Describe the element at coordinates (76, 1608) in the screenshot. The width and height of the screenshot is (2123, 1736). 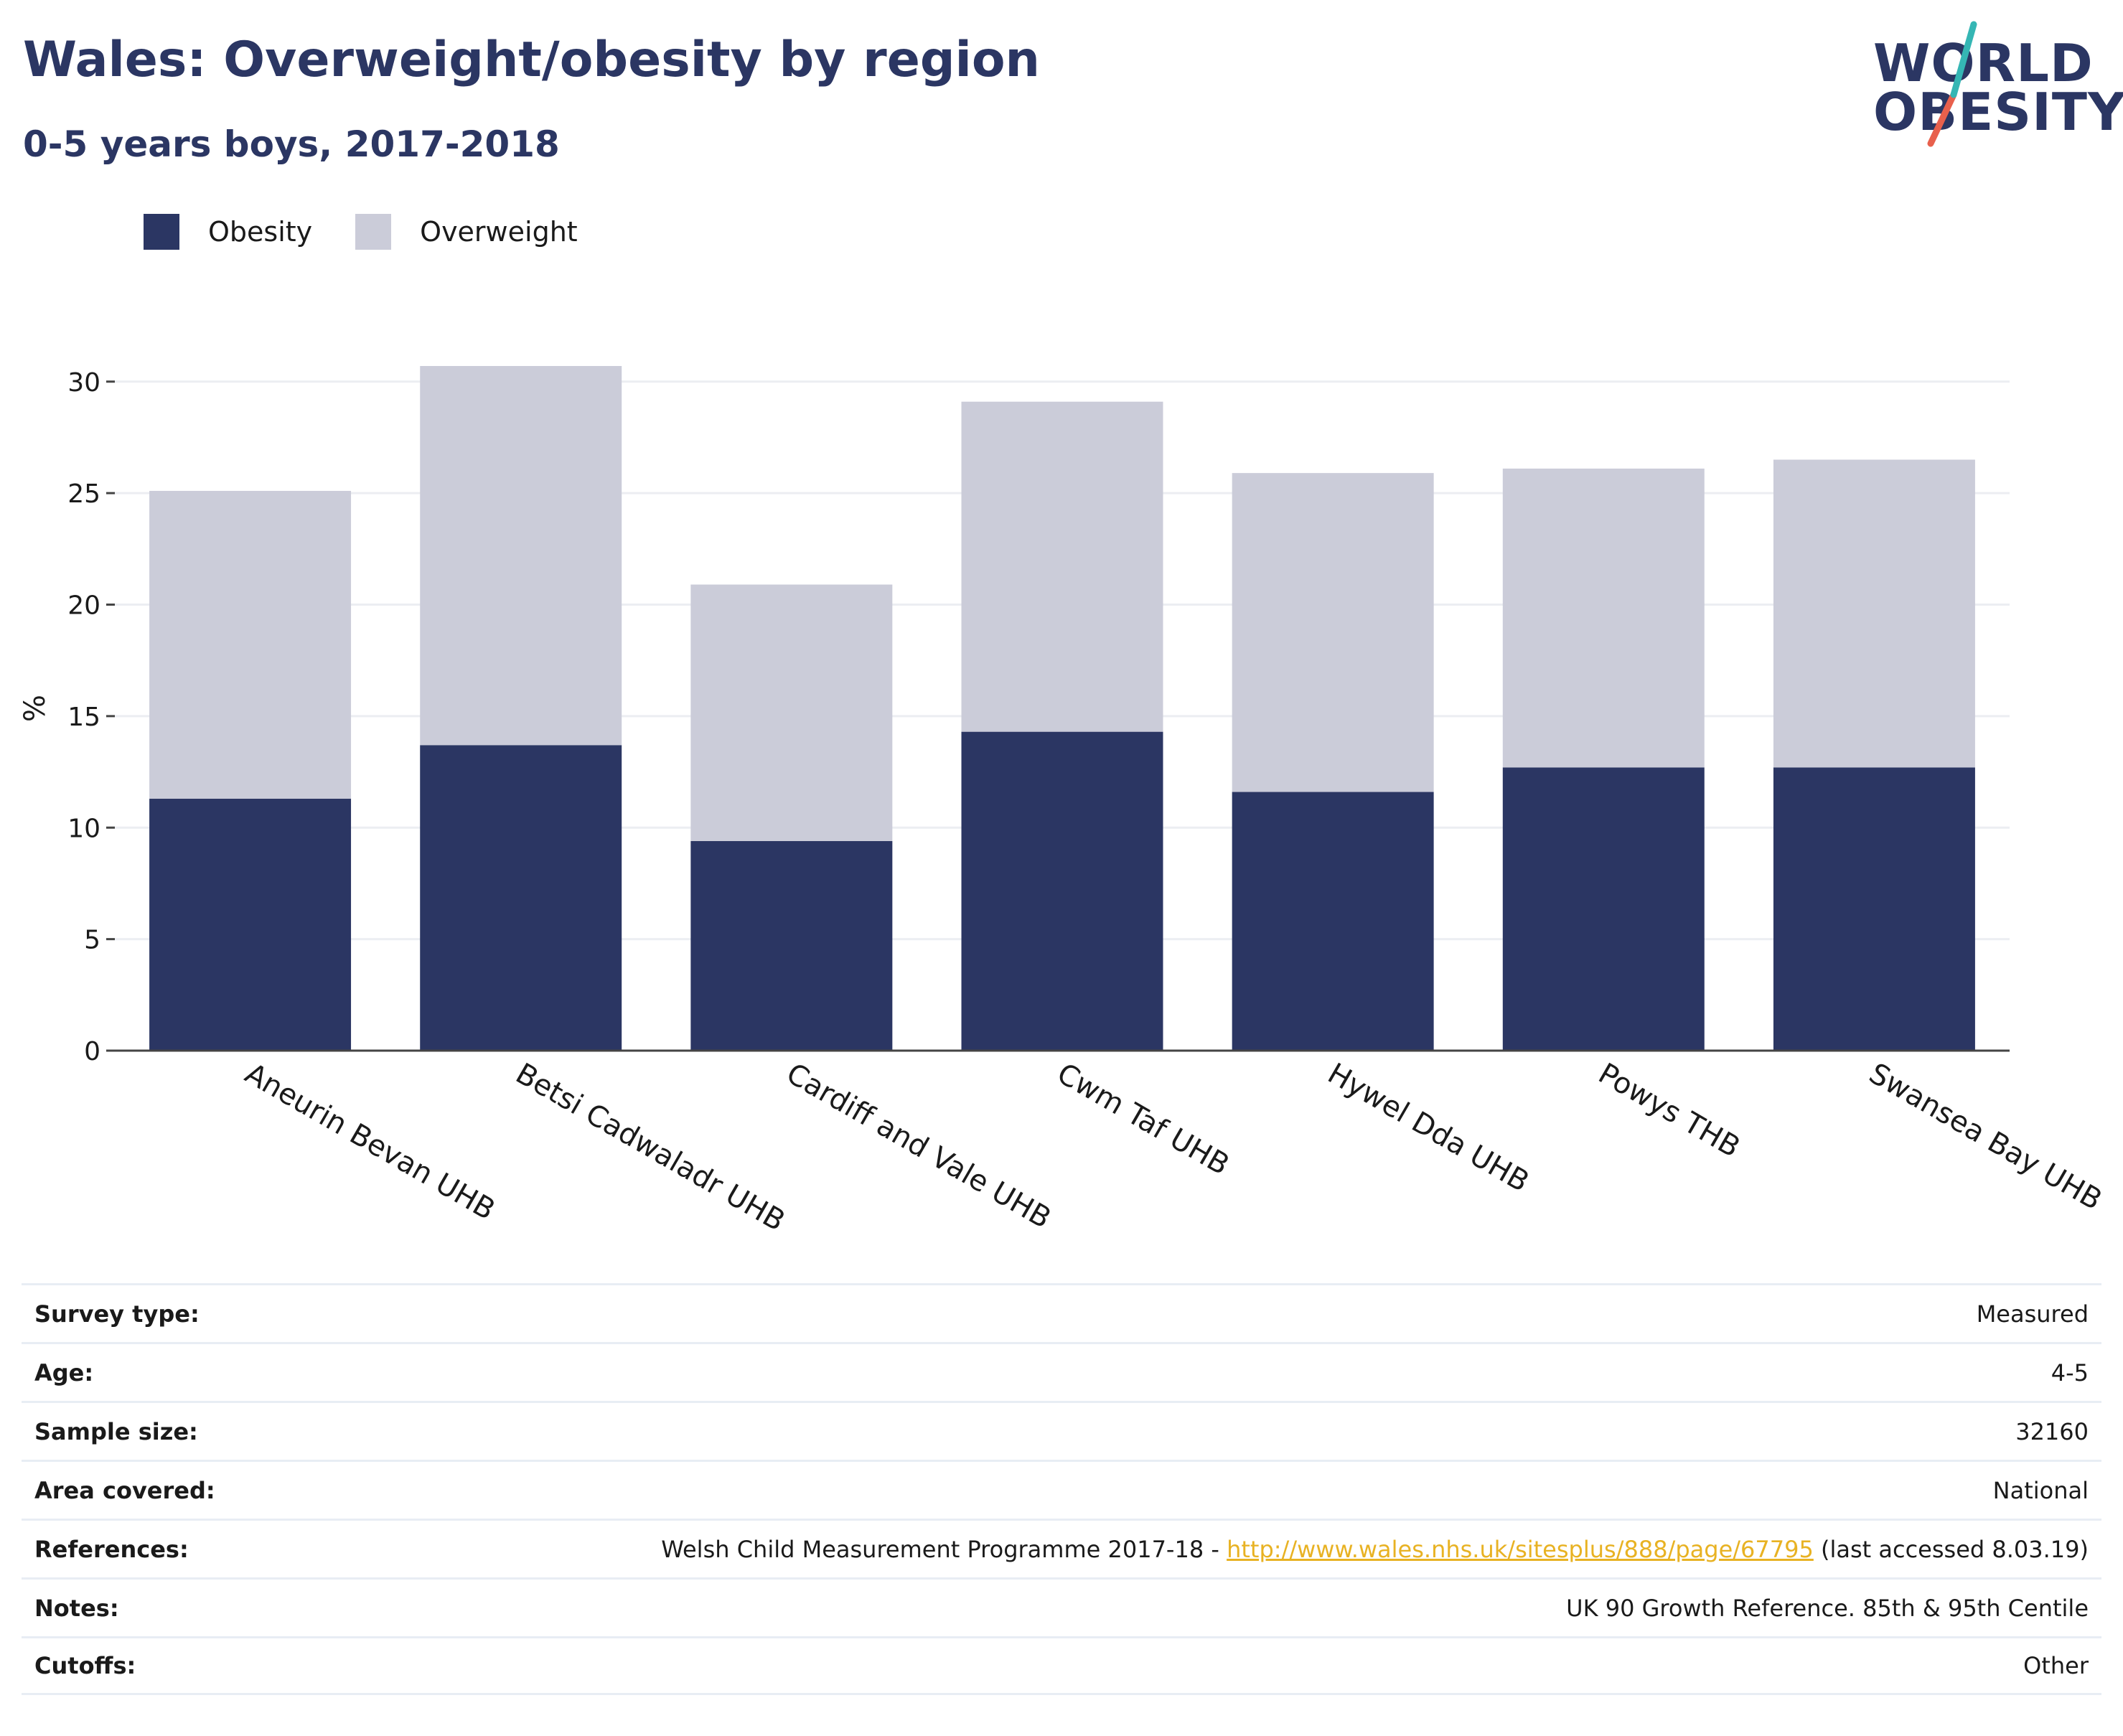
I see `info-key: Notes:` at that location.